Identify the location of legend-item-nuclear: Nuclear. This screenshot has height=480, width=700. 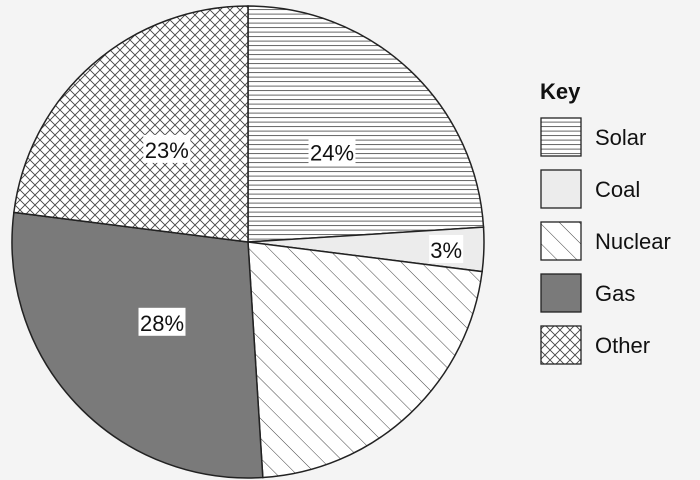
(605, 241).